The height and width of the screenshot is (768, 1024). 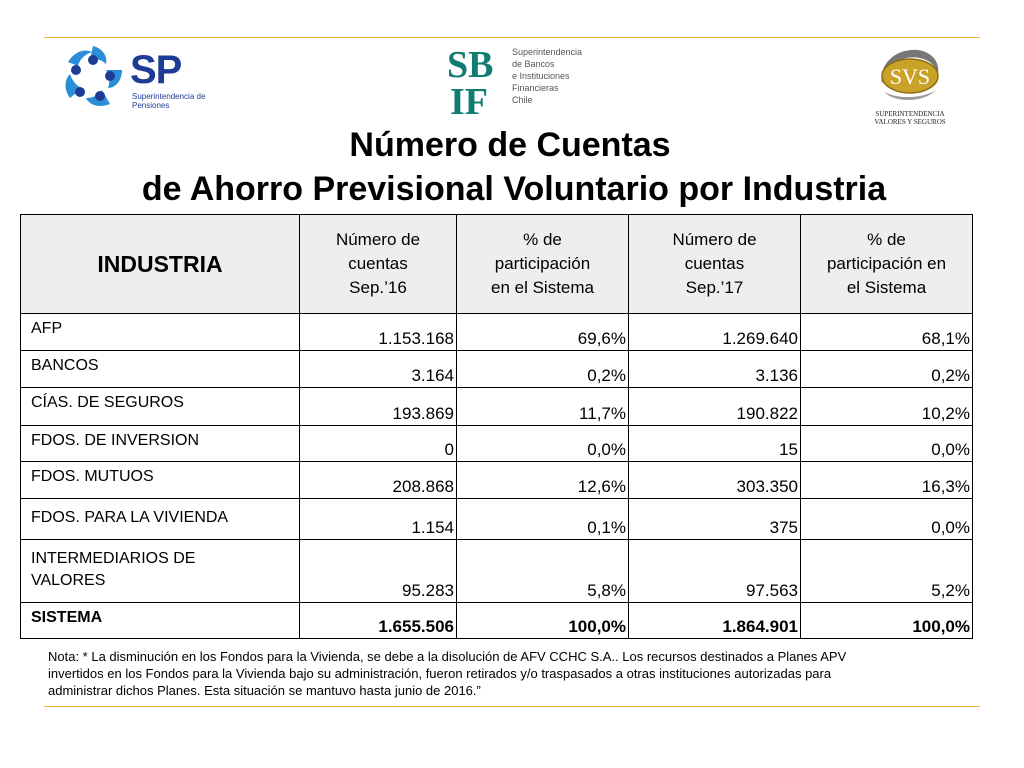 I want to click on top-divider, so click(x=512, y=37).